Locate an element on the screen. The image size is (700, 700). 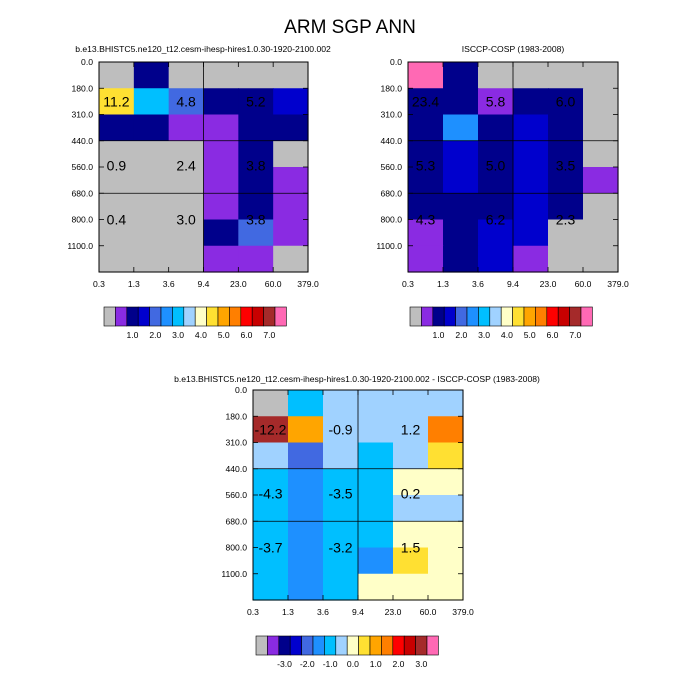
colorbar-label: -1.0 is located at coordinates (330, 664).